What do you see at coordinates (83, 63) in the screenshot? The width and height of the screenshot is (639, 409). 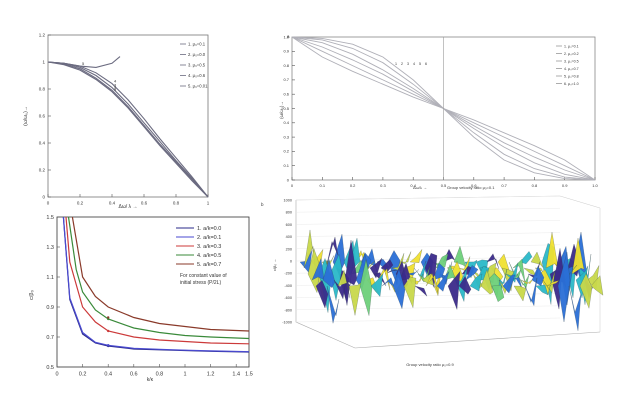 I see `series-marker: 5` at bounding box center [83, 63].